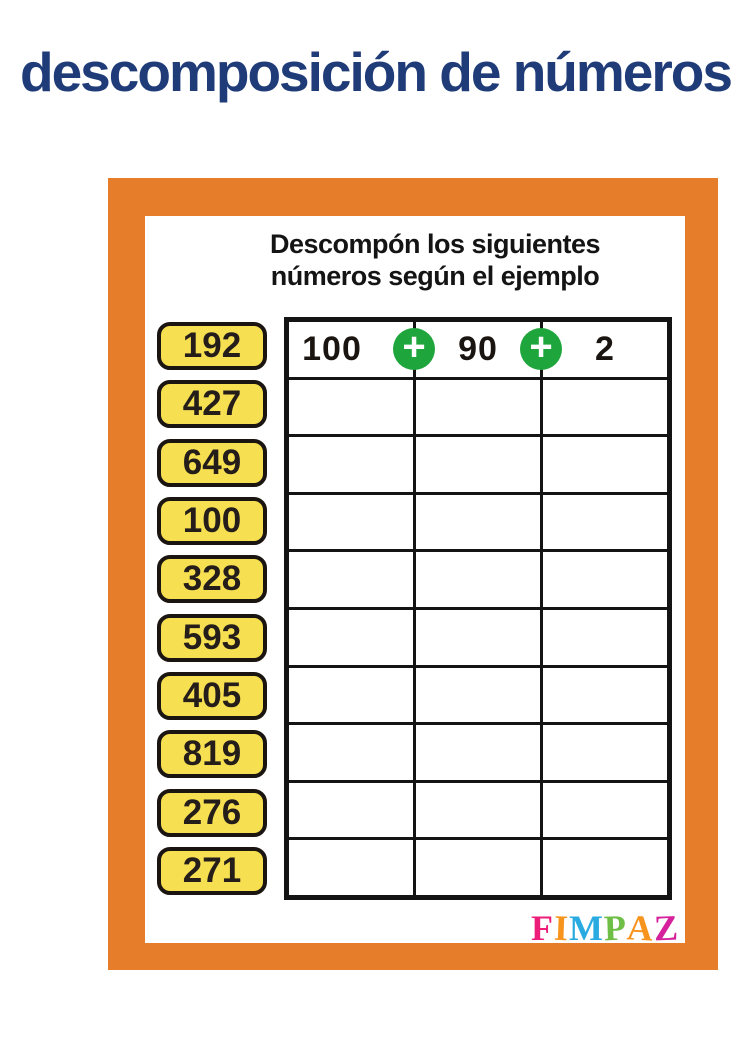  Describe the element at coordinates (605, 349) in the screenshot. I see `example-cell: 2` at that location.